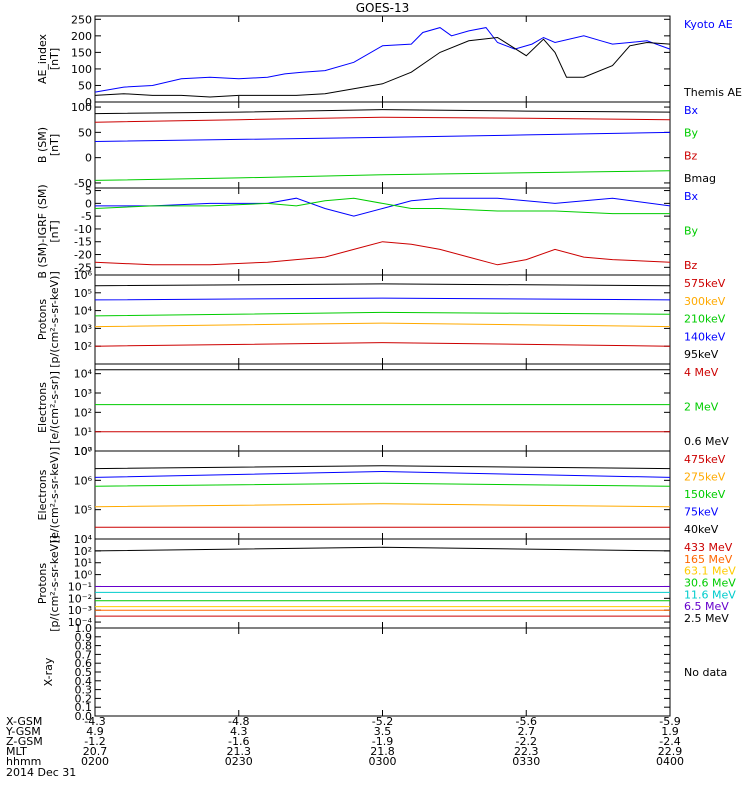  What do you see at coordinates (239, 761) in the screenshot?
I see `footer-value: 0230` at bounding box center [239, 761].